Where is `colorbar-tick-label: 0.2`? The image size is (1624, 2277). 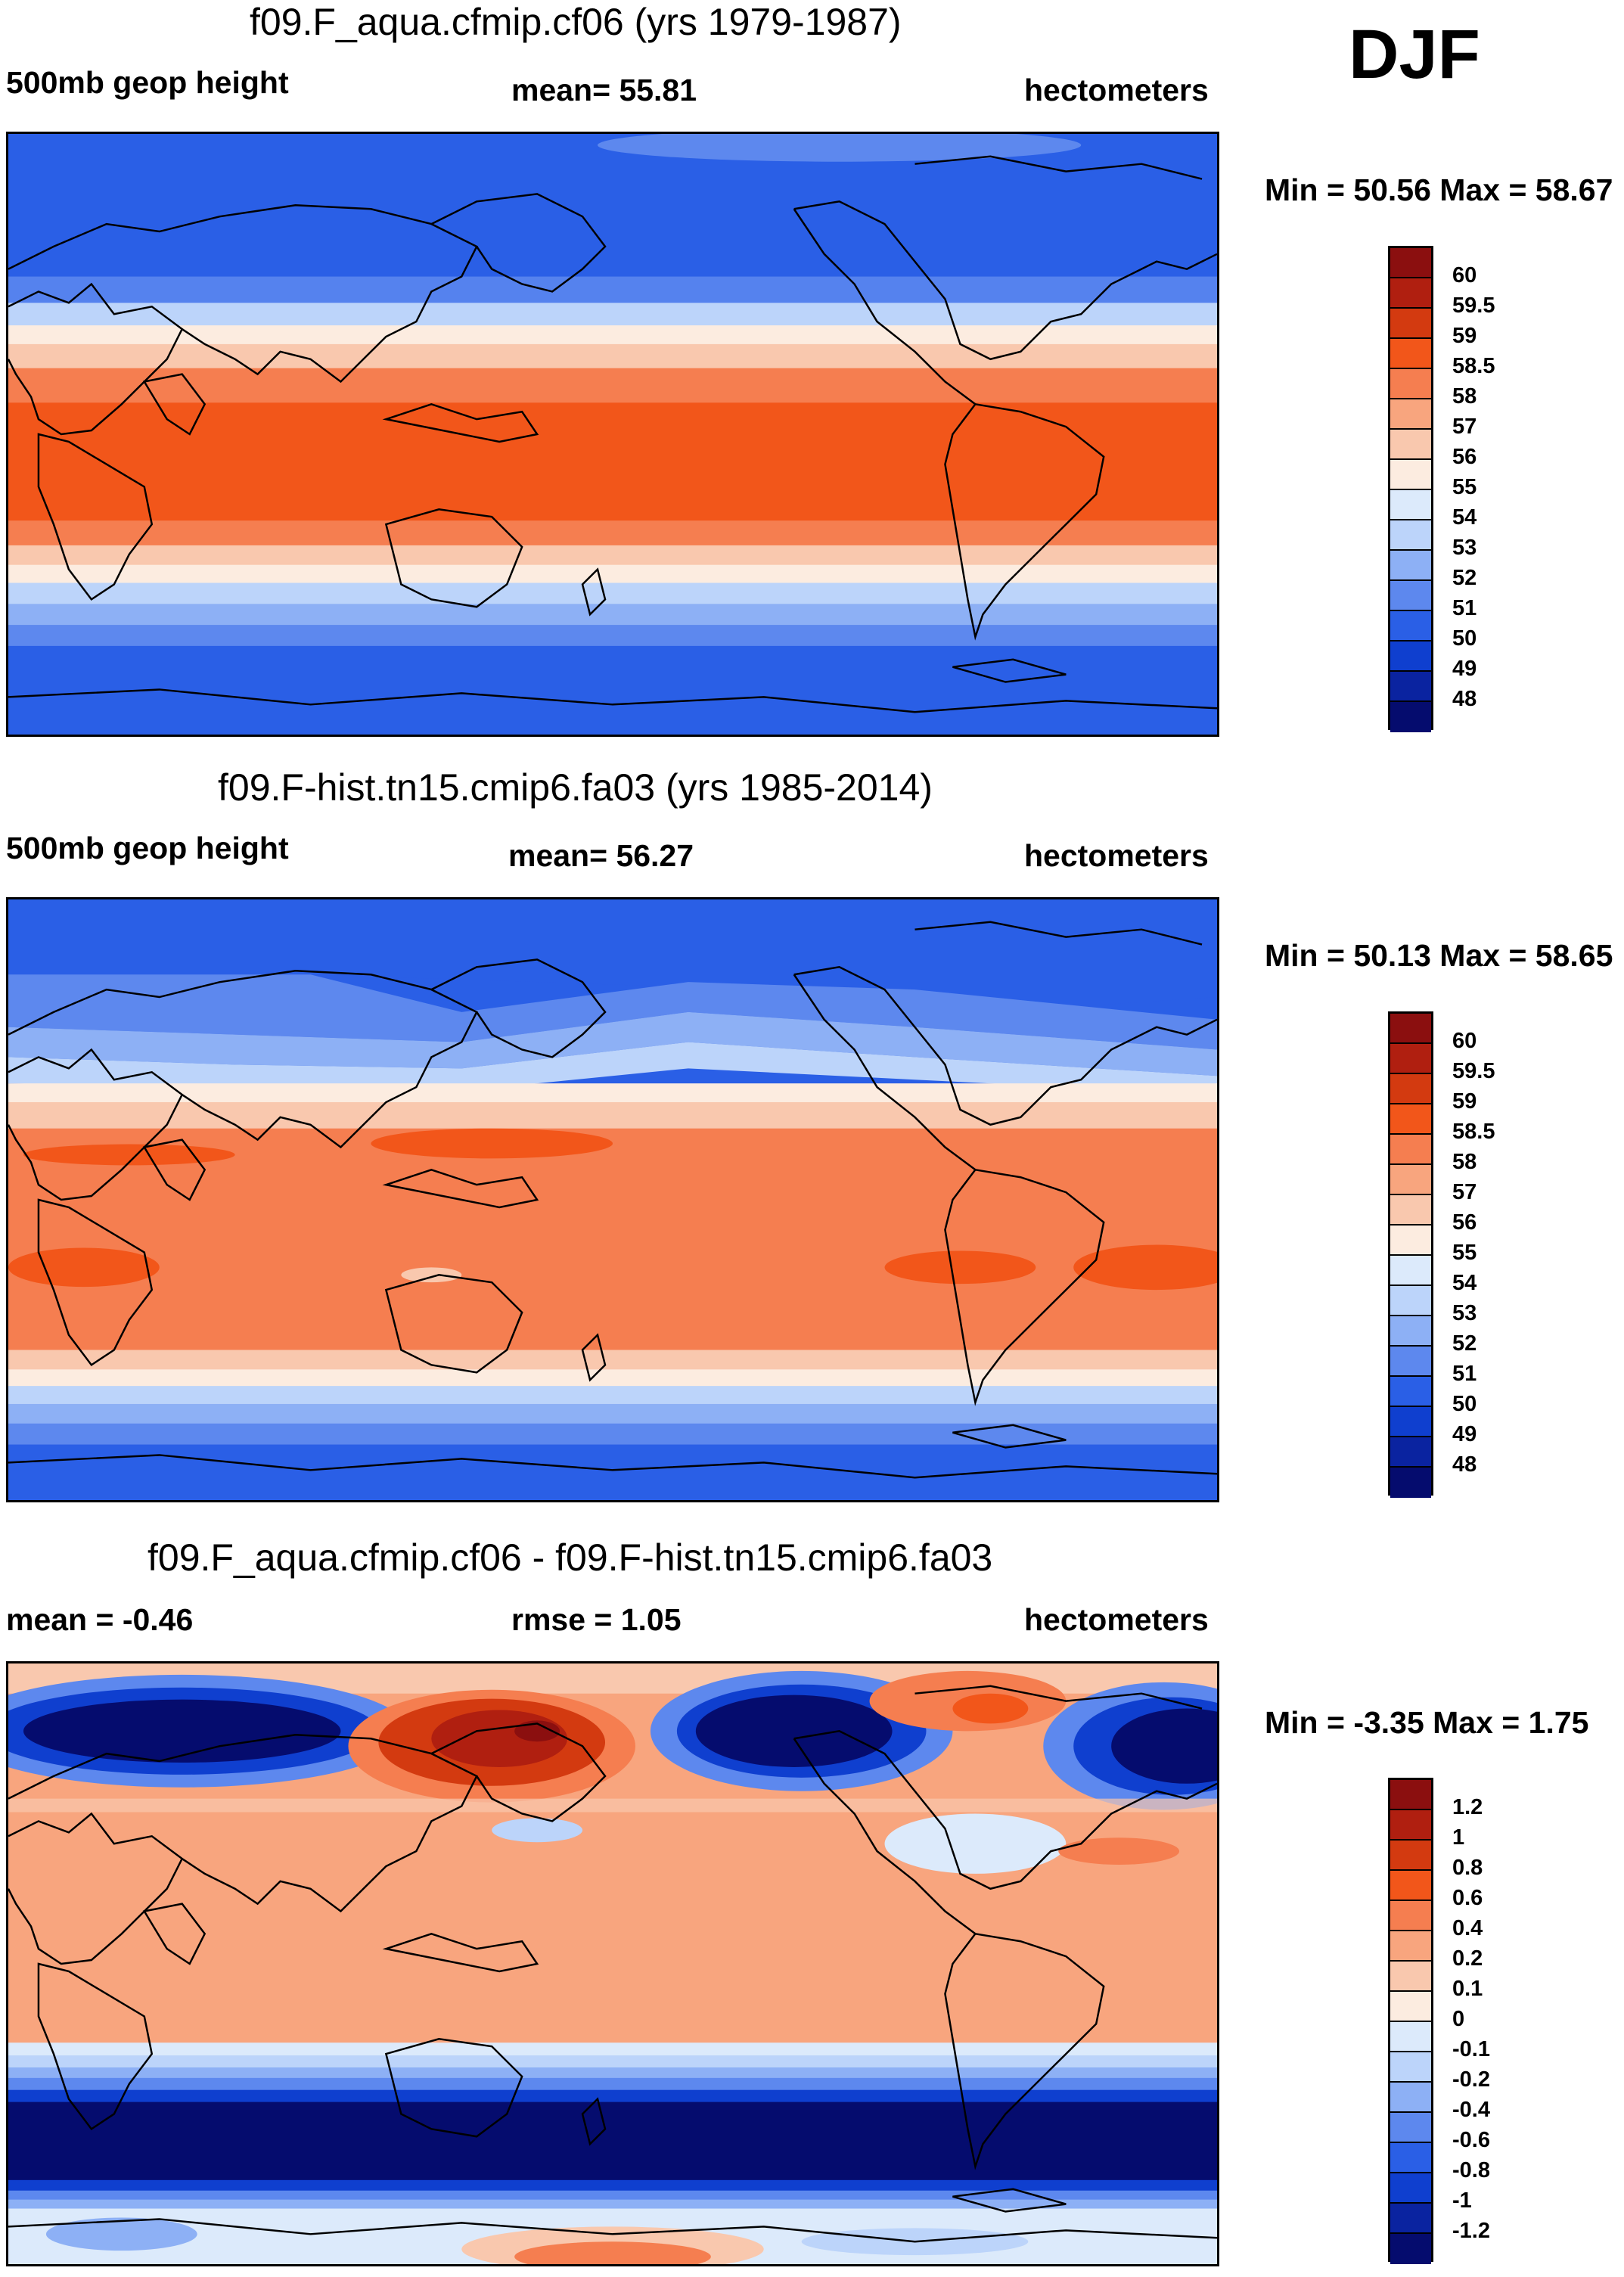
colorbar-tick-label: 0.2 is located at coordinates (1467, 1958).